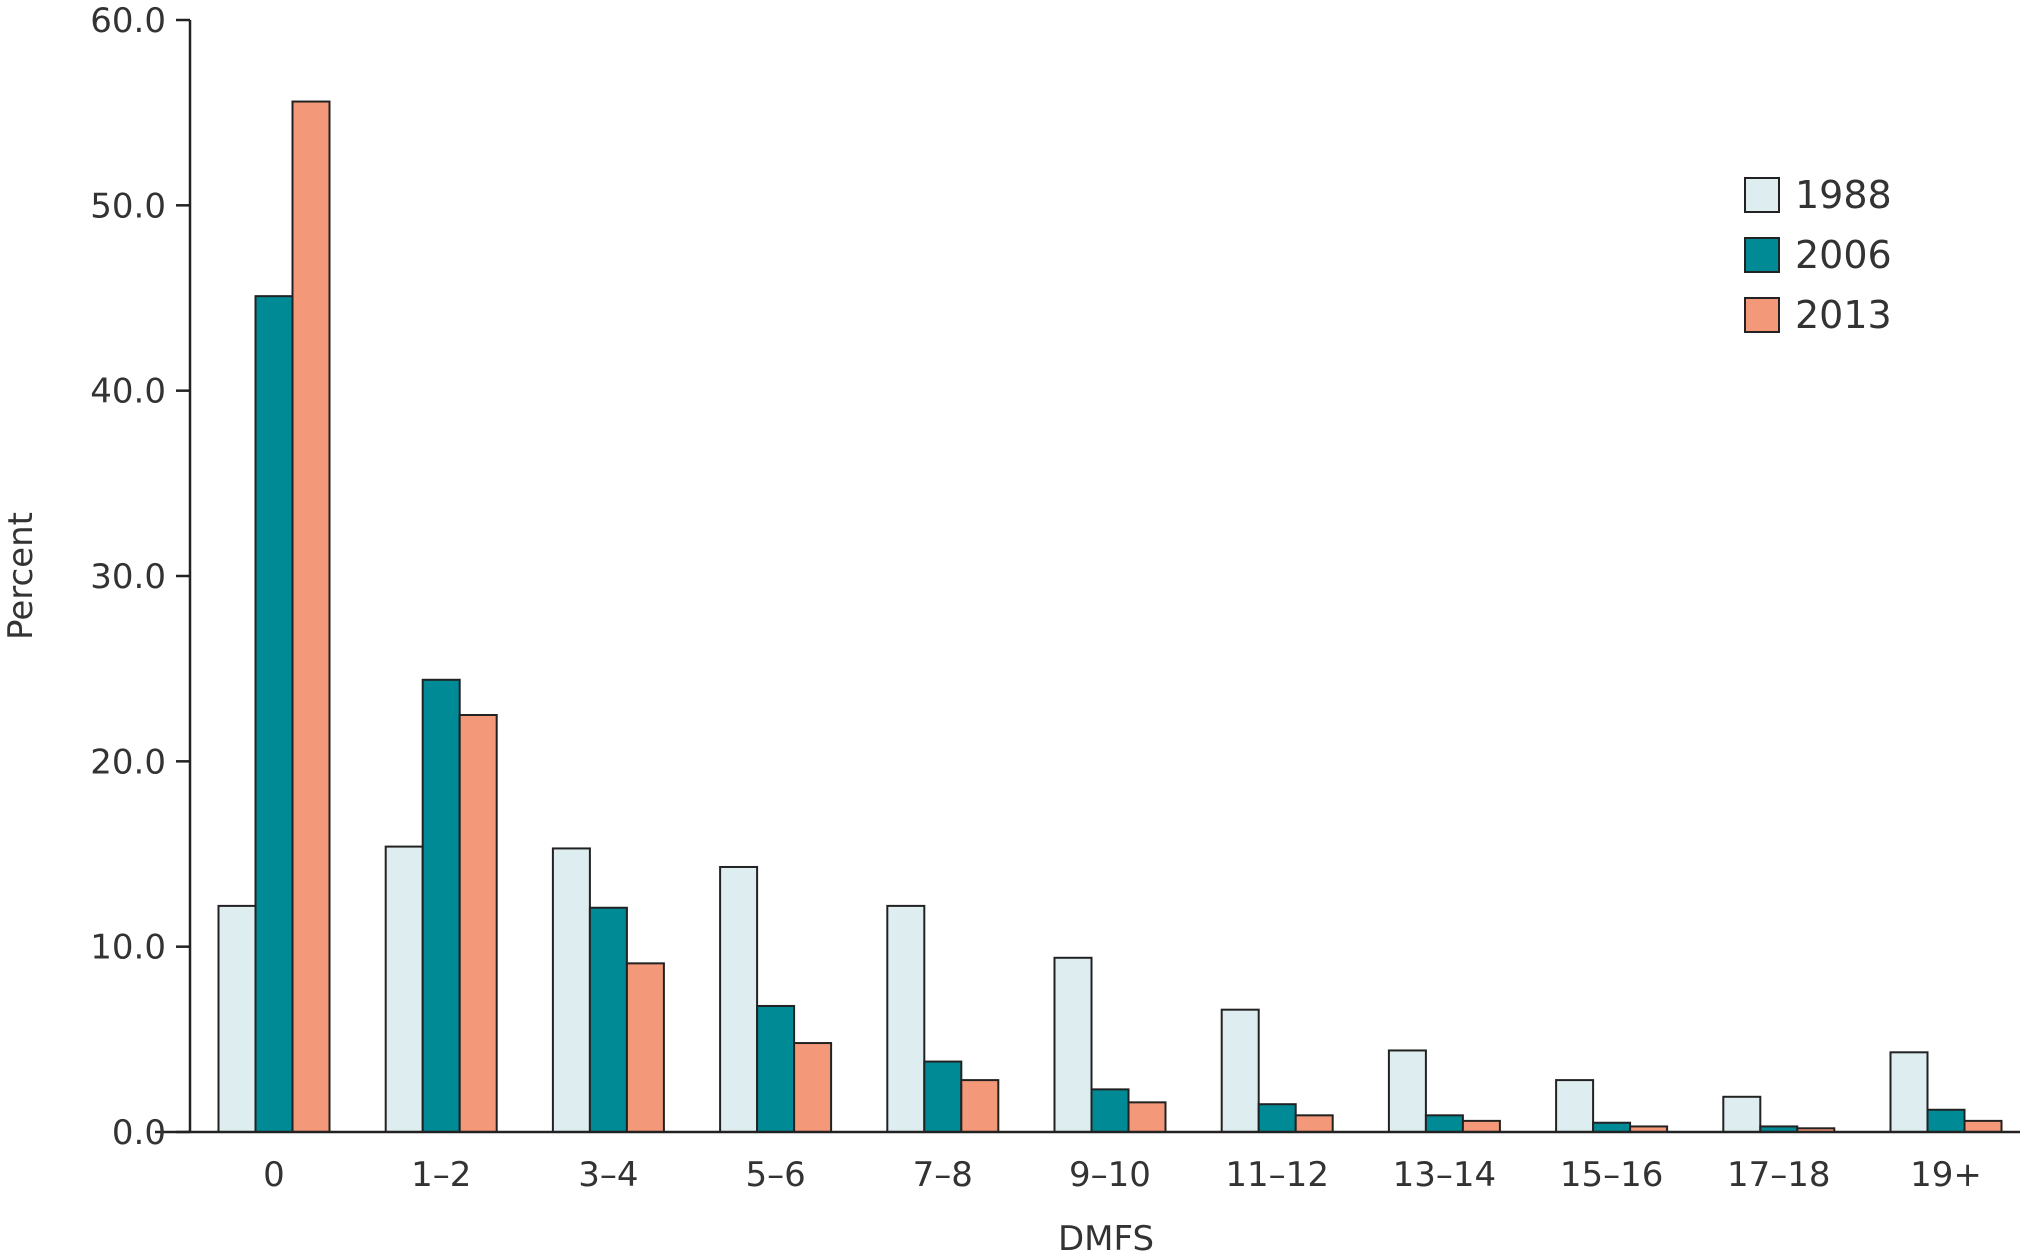 The width and height of the screenshot is (2026, 1260). I want to click on x-tick-label: 15–16, so click(1612, 1175).